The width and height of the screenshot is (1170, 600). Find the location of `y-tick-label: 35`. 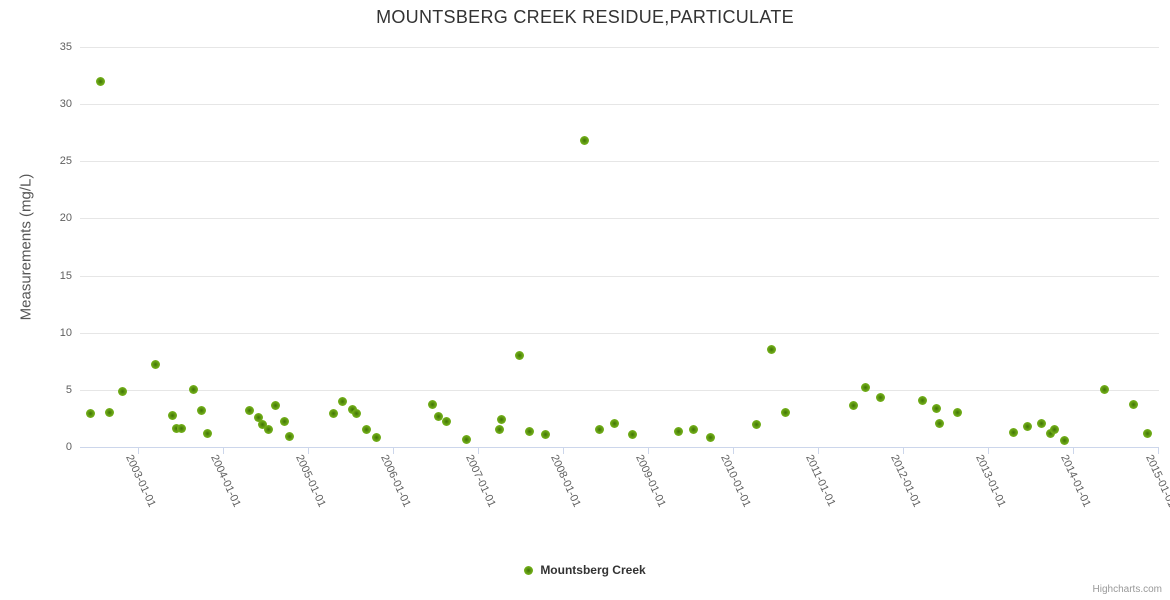

y-tick-label: 35 is located at coordinates (65, 47).